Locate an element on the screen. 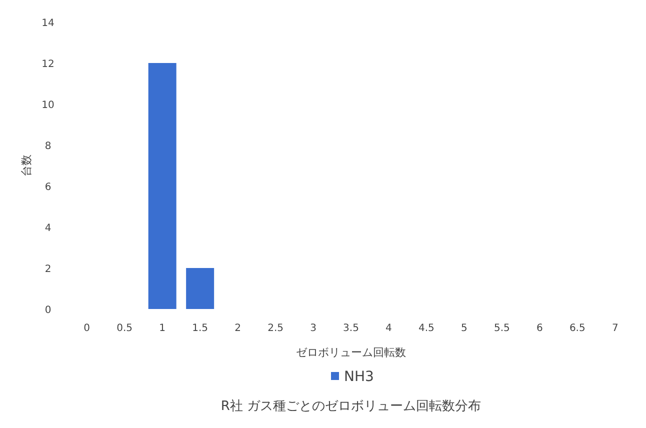 The image size is (646, 428). xtick: 2.5 is located at coordinates (276, 328).